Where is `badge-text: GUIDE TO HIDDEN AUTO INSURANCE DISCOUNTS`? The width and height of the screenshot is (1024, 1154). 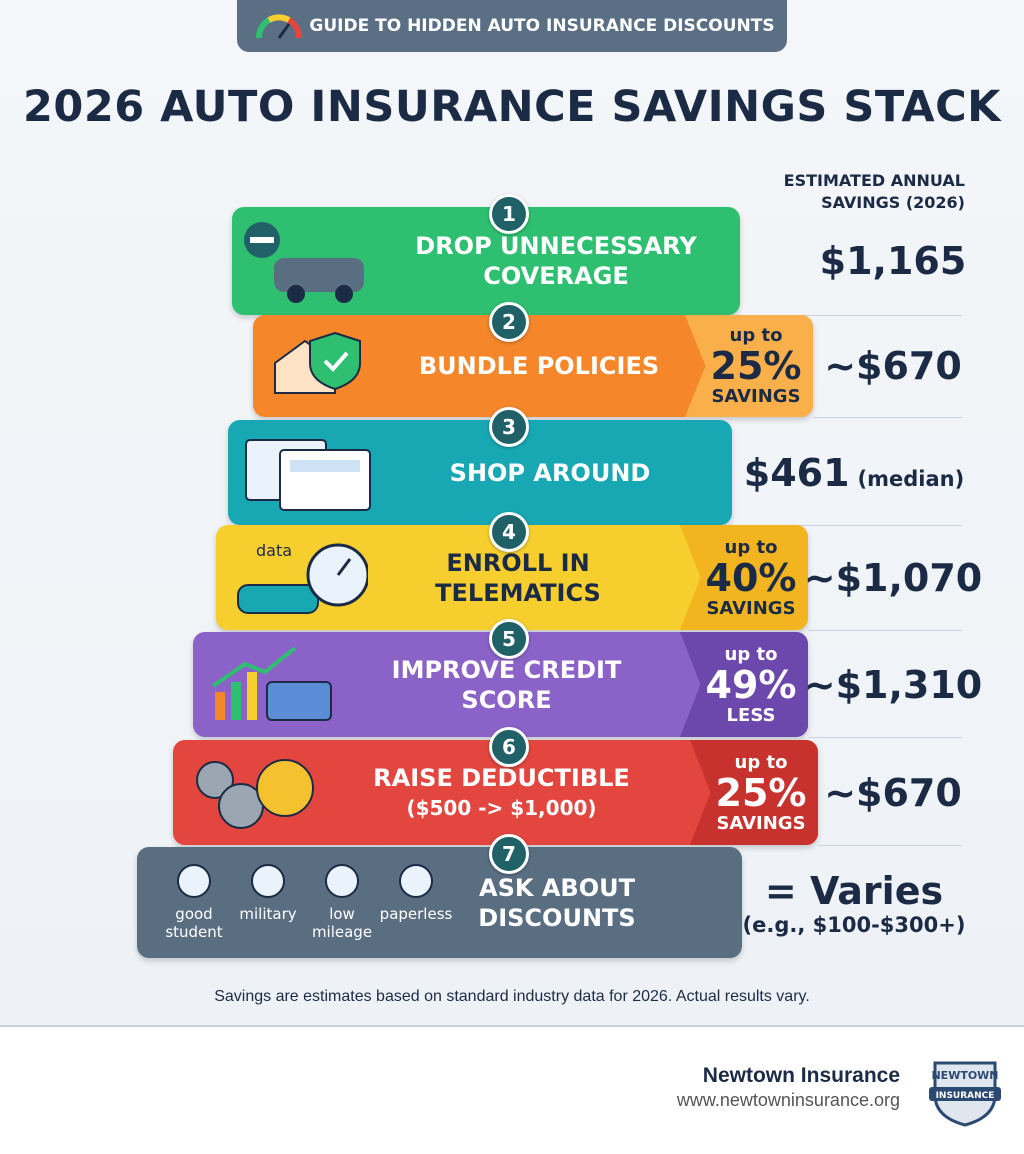
badge-text: GUIDE TO HIDDEN AUTO INSURANCE DISCOUNTS is located at coordinates (542, 26).